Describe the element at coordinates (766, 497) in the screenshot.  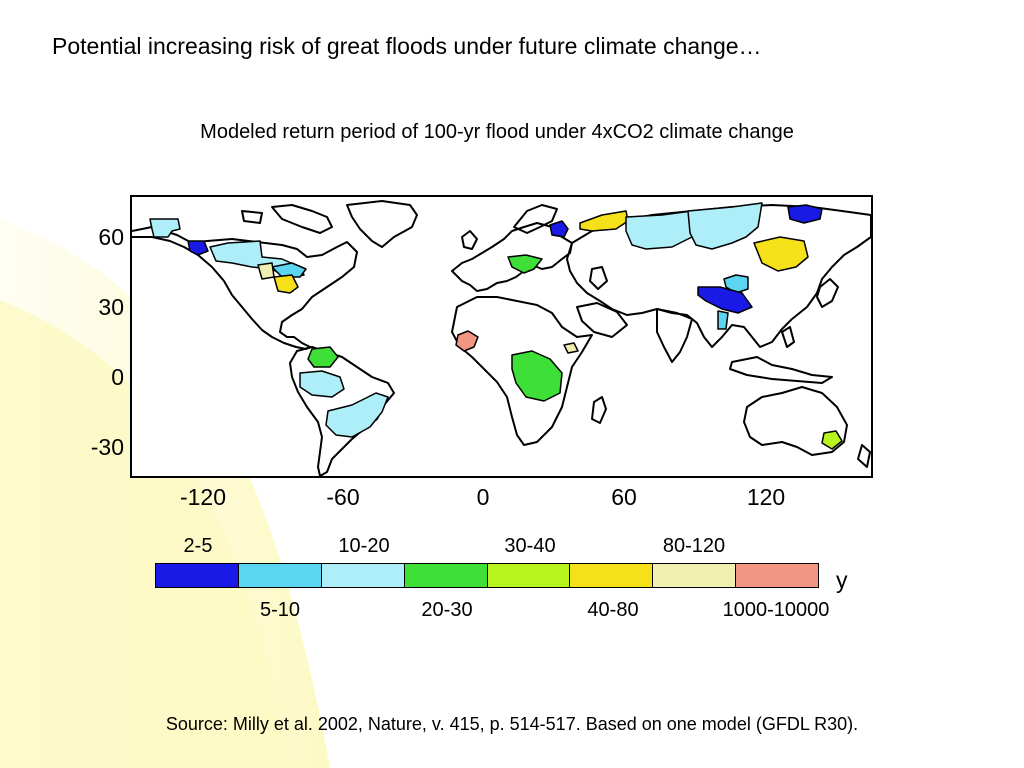
I see `x-tick-120: 120` at that location.